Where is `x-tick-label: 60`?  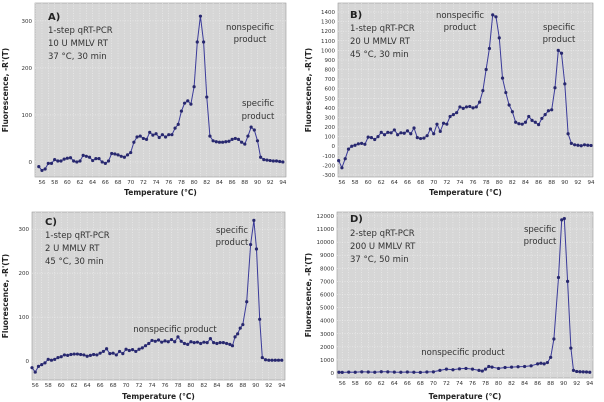 x-tick-label: 60 is located at coordinates (368, 384).